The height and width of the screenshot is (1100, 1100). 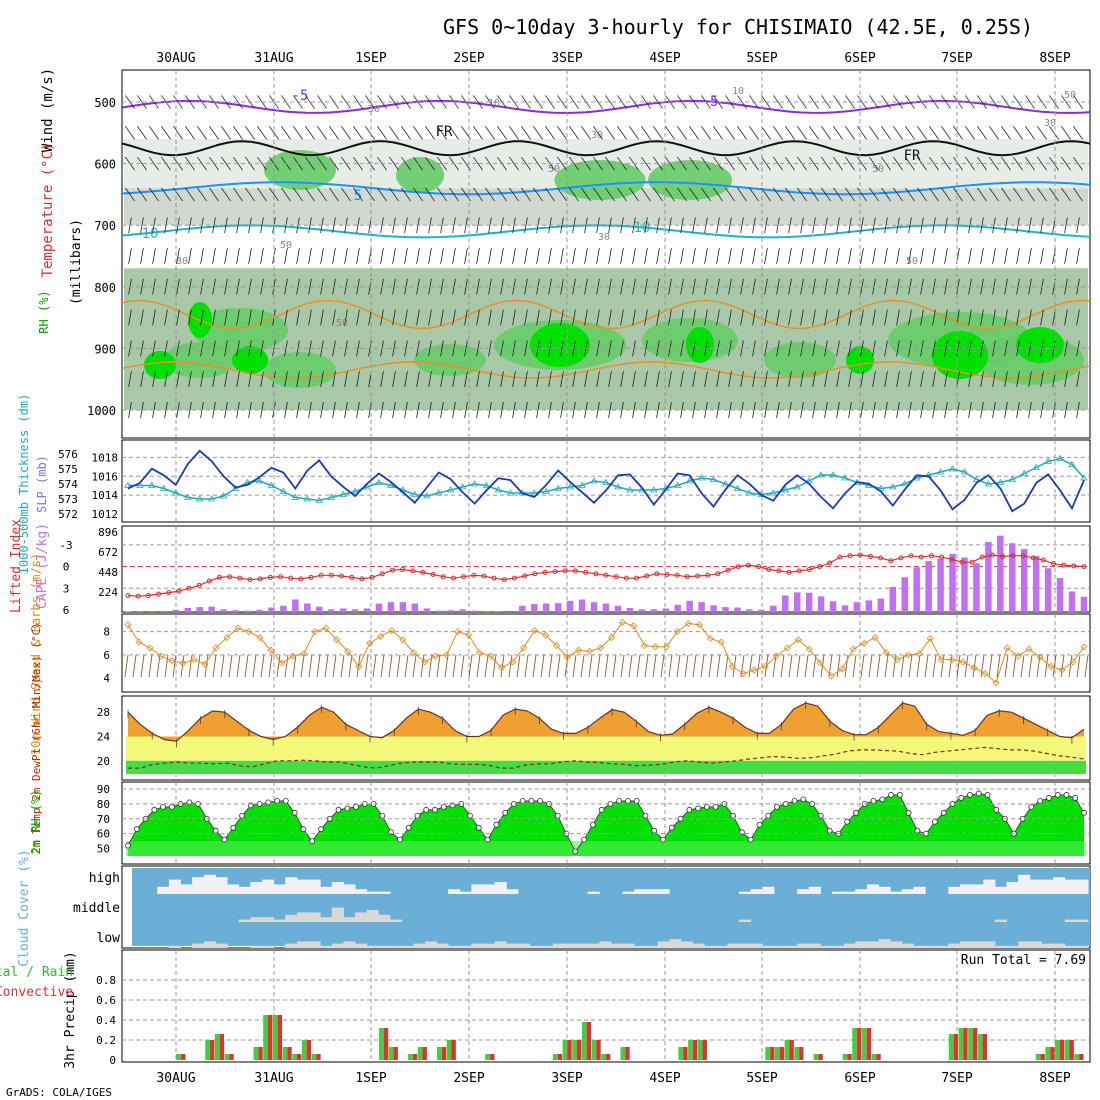 What do you see at coordinates (738, 91) in the screenshot?
I see `rh-contour-label: 10` at bounding box center [738, 91].